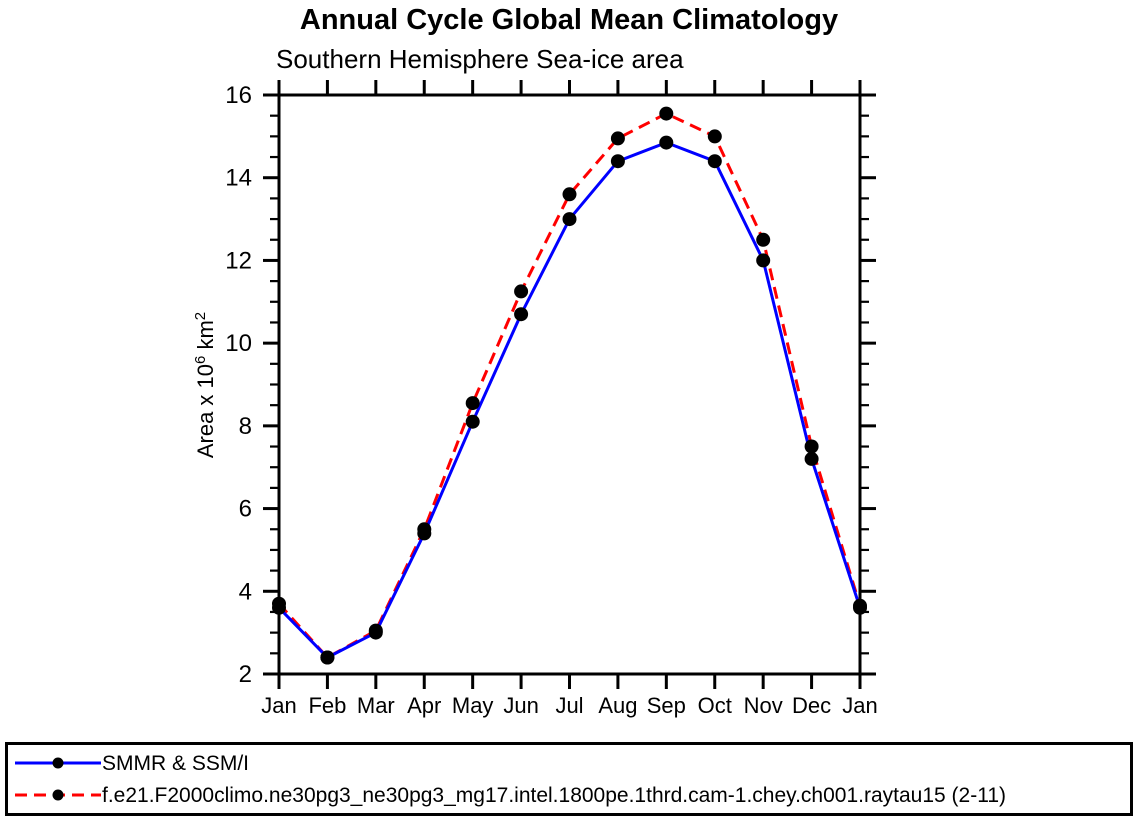  I want to click on month-label: Dec, so click(811, 705).